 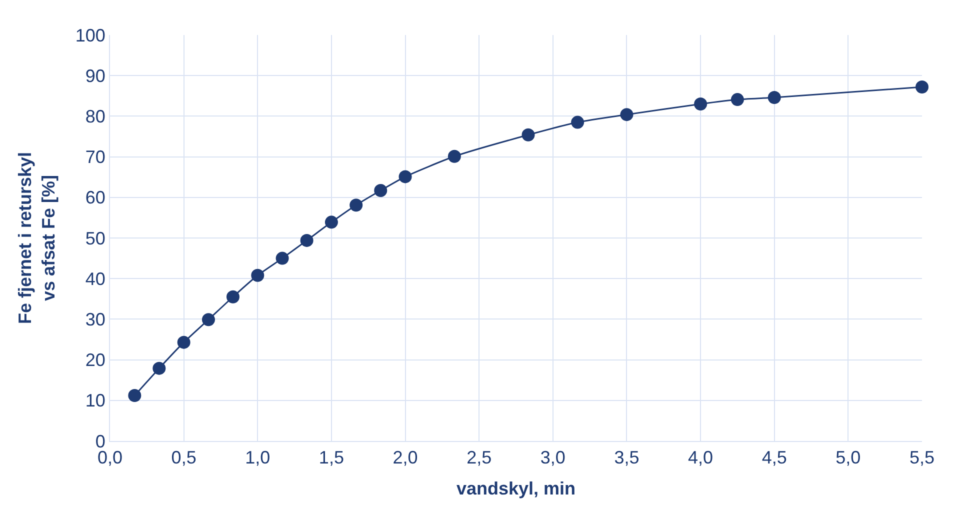 I want to click on x-tick-label: 4,0, so click(x=701, y=458).